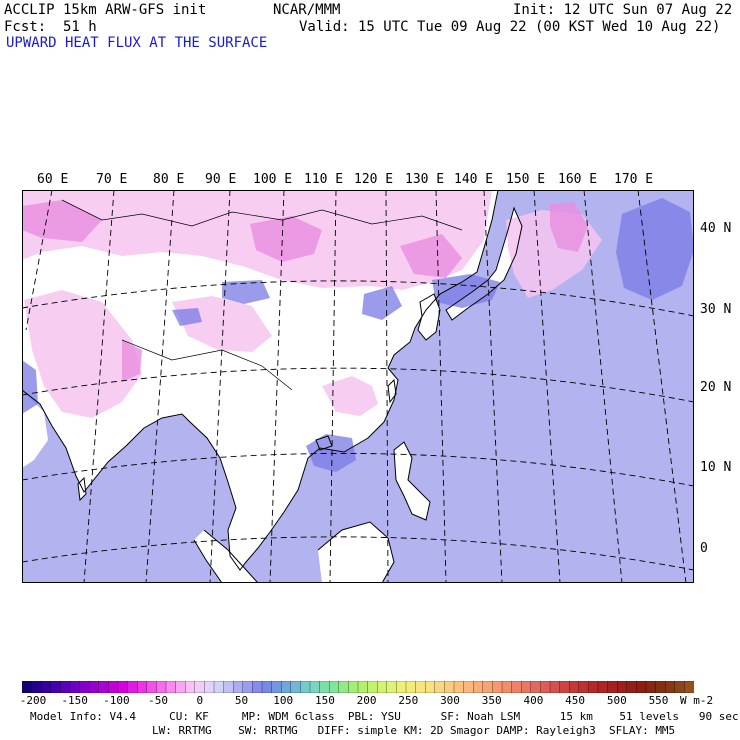 The width and height of the screenshot is (740, 740). I want to click on colorbar-tick-label: -50, so click(158, 700).